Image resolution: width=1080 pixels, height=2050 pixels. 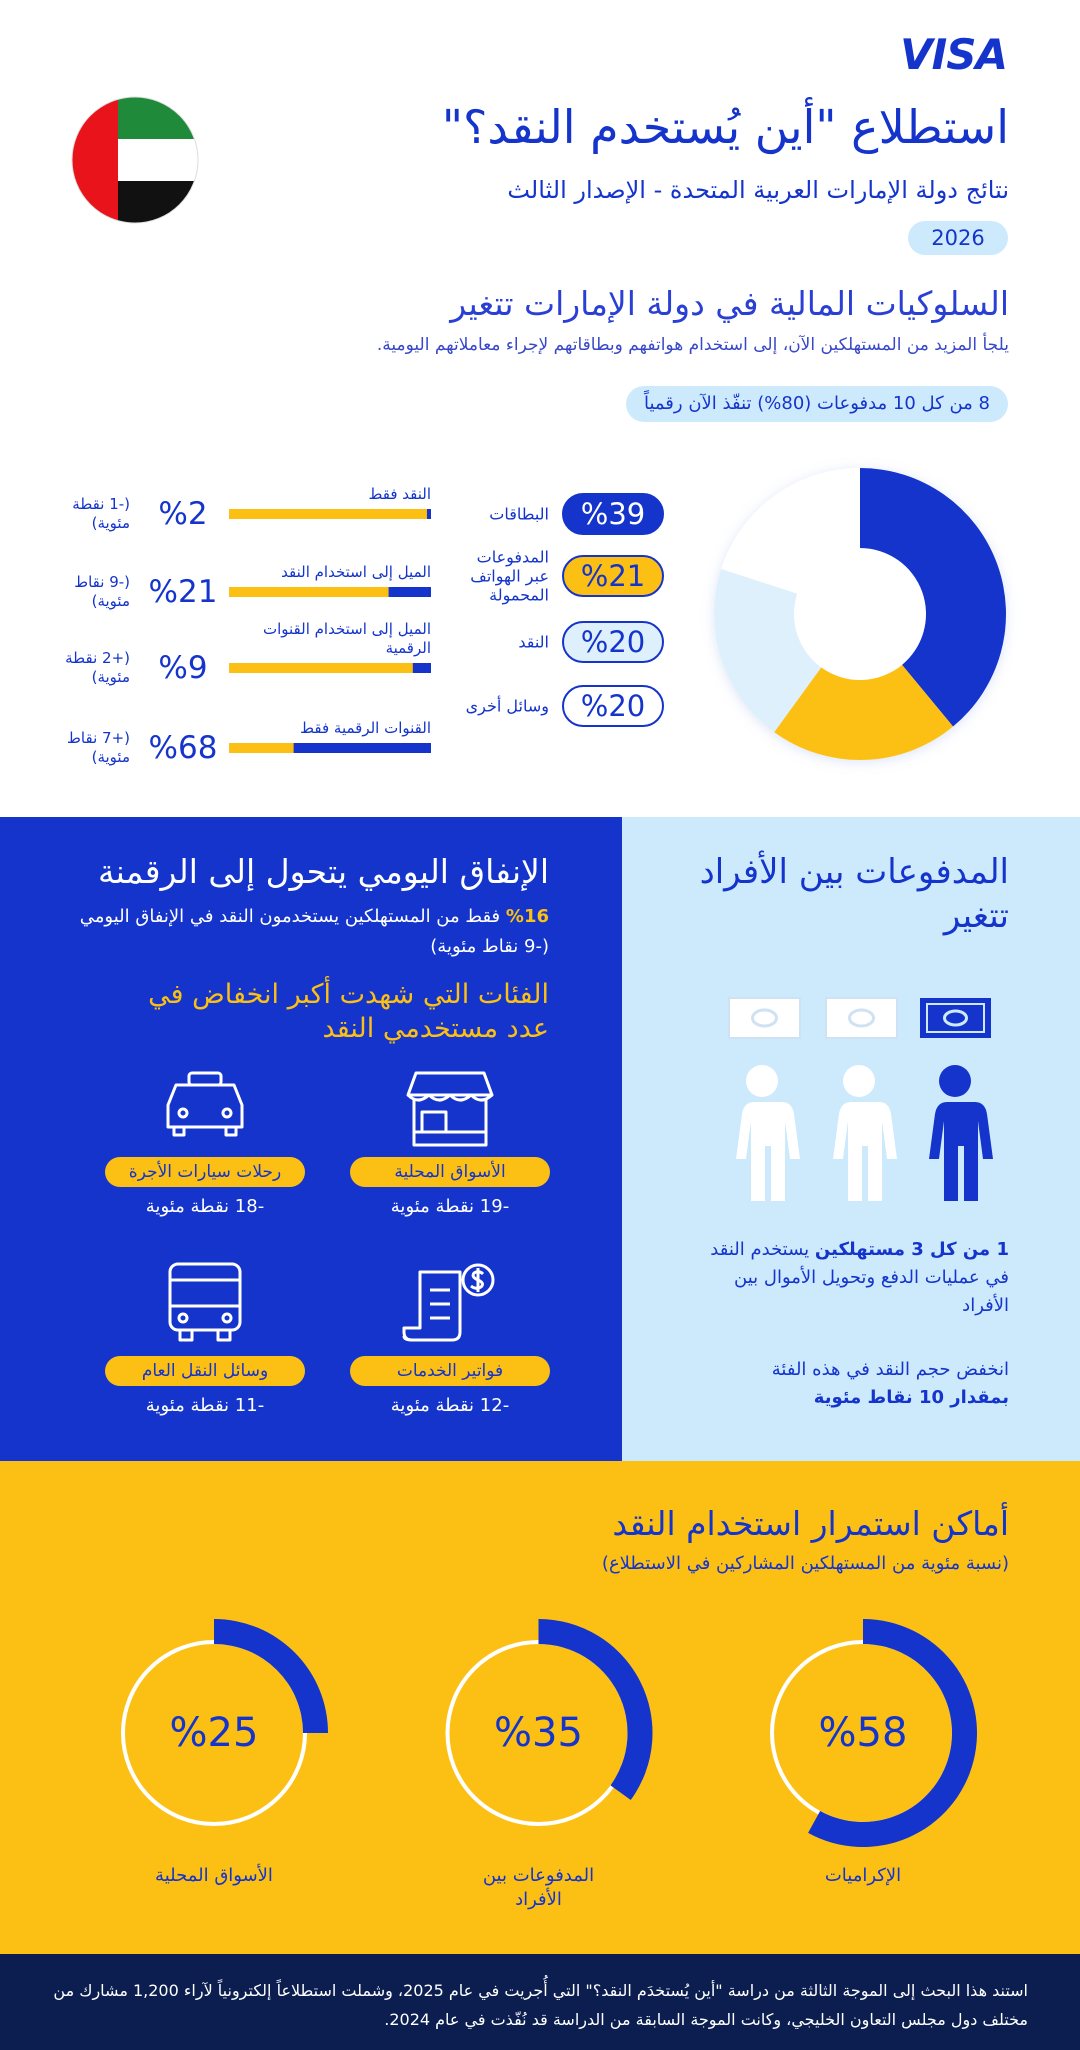 I want to click on legend-value: %39, so click(x=613, y=514).